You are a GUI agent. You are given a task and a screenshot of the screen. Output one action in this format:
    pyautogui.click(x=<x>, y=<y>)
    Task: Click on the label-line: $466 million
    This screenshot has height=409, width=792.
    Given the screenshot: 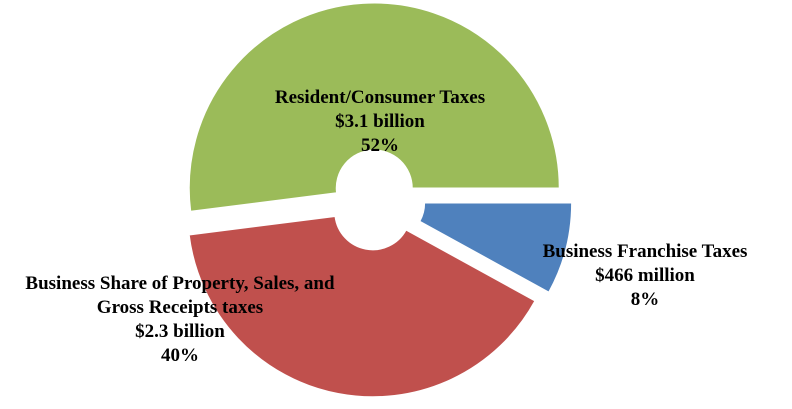 What is the action you would take?
    pyautogui.click(x=645, y=275)
    